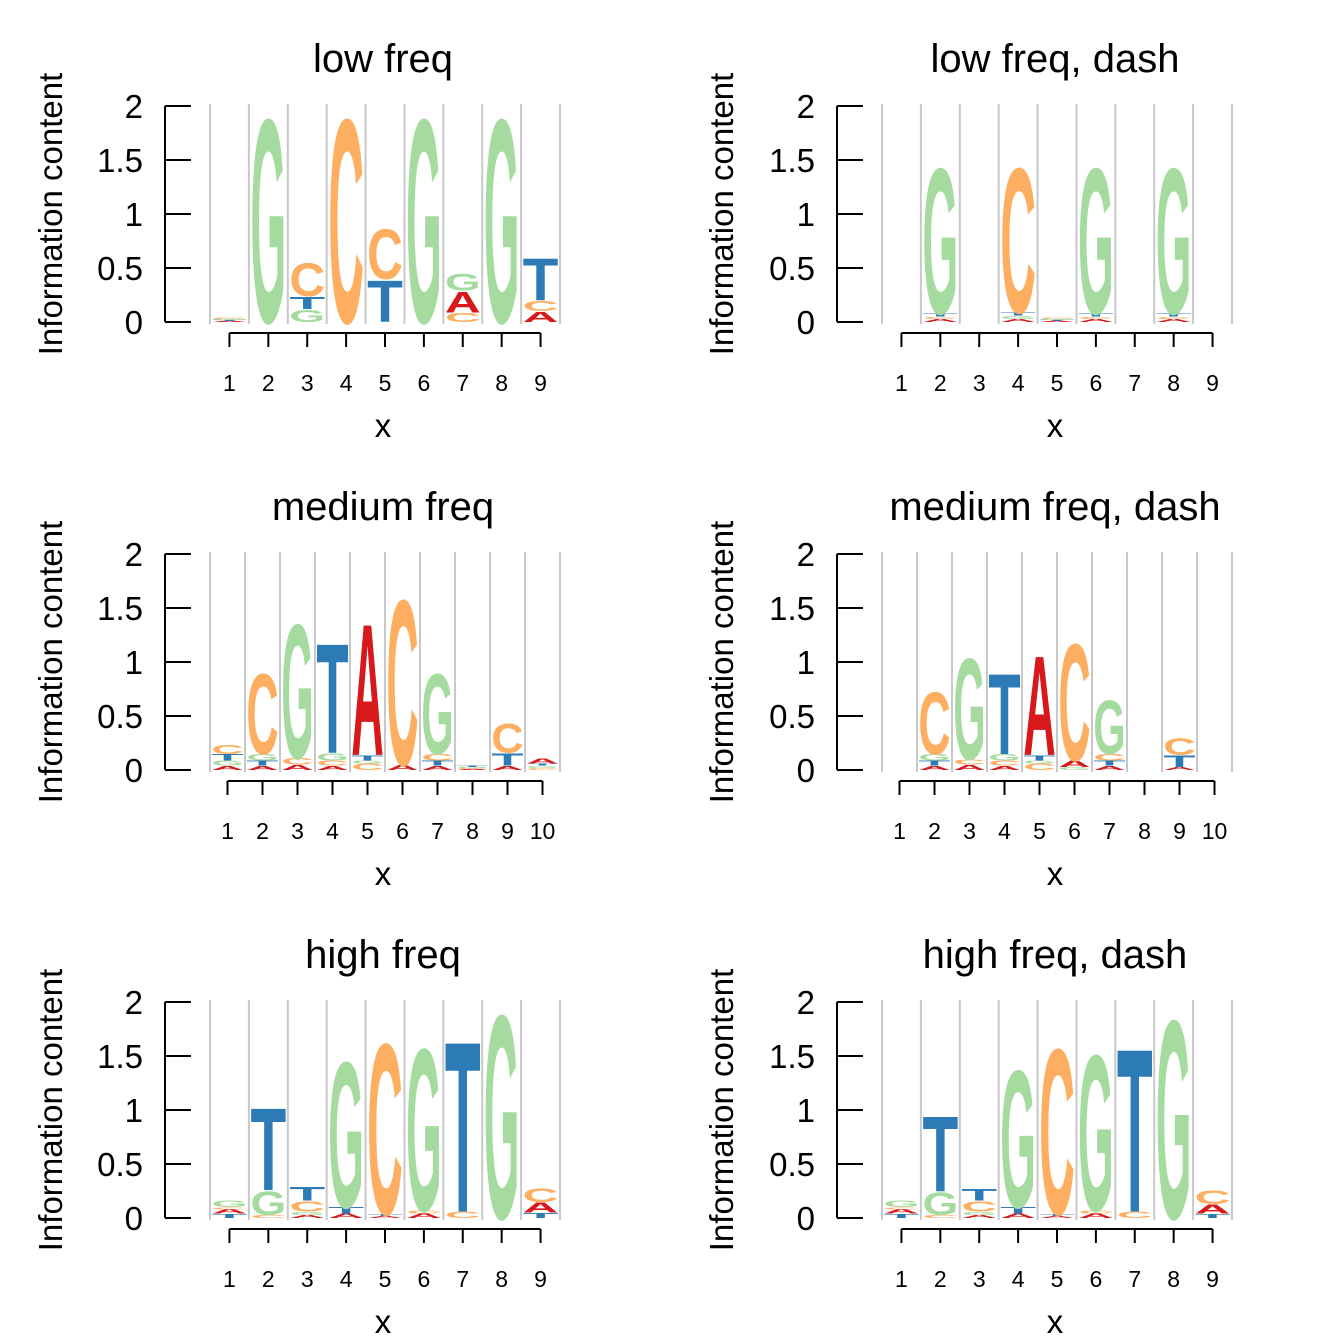 This screenshot has height=1344, width=1344. What do you see at coordinates (1134, 383) in the screenshot?
I see `x-tick-label: 7` at bounding box center [1134, 383].